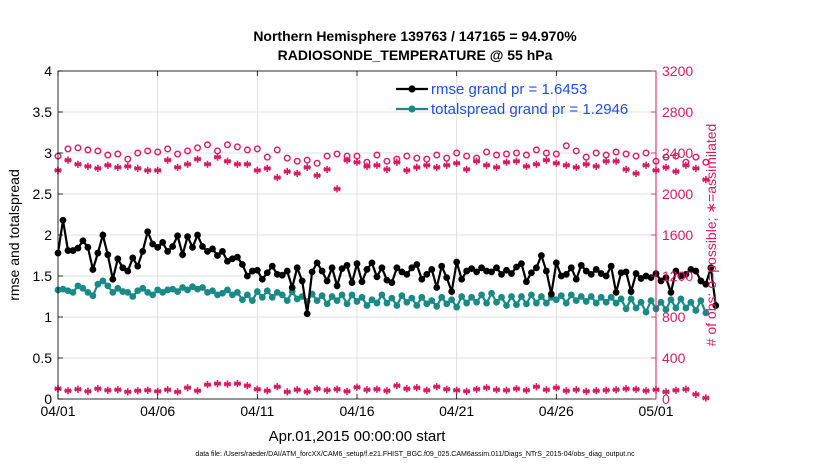  Describe the element at coordinates (48, 235) in the screenshot. I see `y-tick-label-left: 2` at that location.